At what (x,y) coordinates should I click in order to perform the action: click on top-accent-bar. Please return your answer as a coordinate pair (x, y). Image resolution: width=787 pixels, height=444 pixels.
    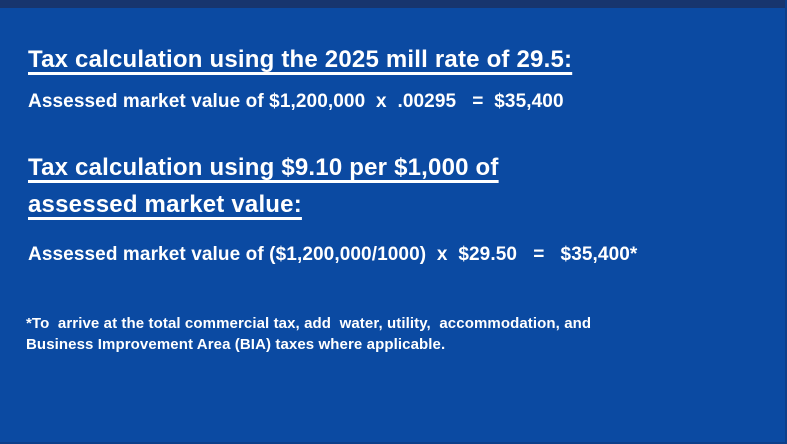
    Looking at the image, I should click on (393, 4).